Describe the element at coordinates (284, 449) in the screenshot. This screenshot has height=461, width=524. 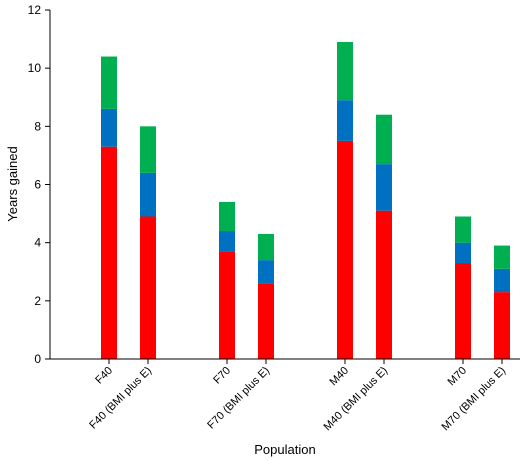
I see `x-axis-label: Population` at that location.